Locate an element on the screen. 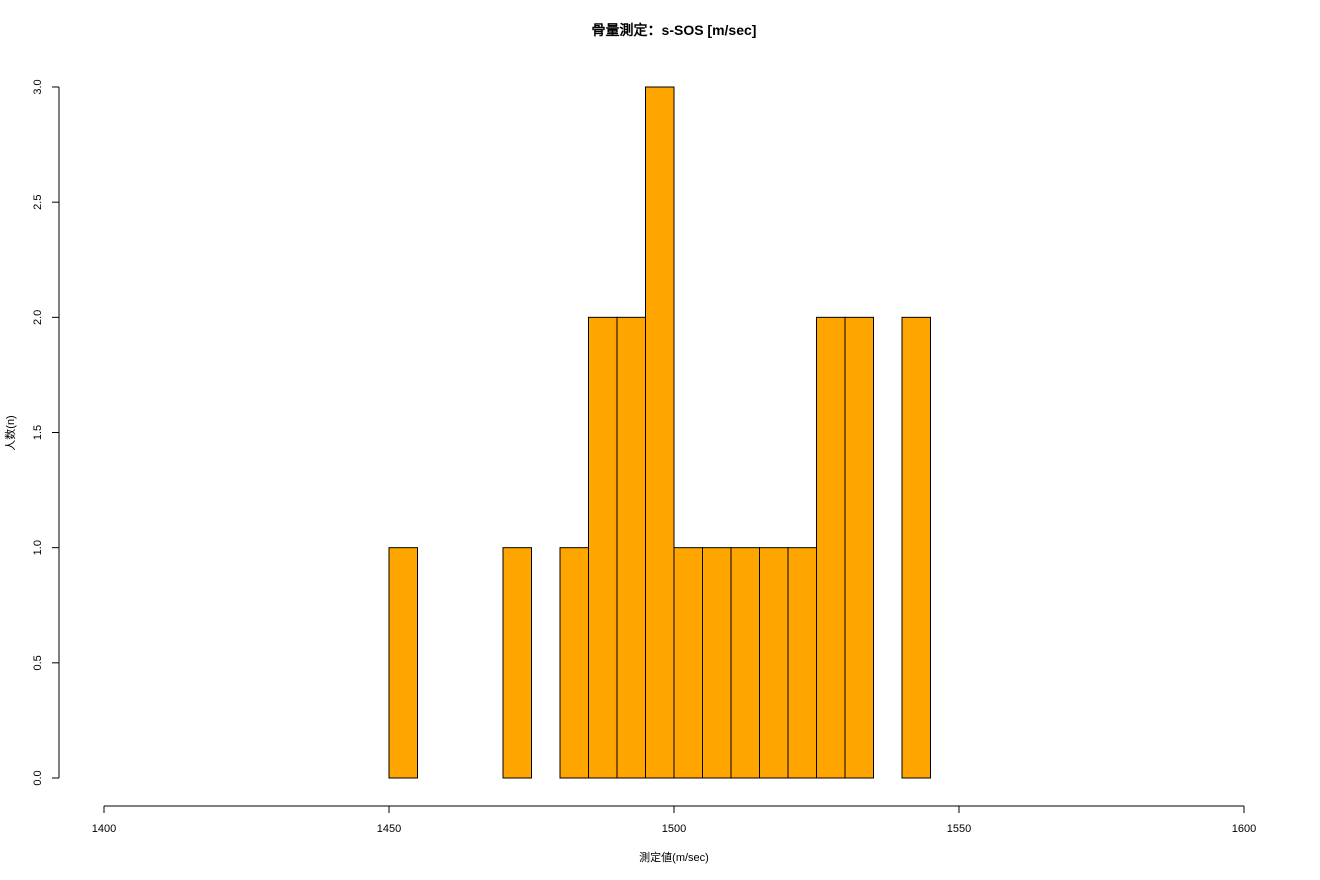  y-tick-label: 3.0 is located at coordinates (38, 86).